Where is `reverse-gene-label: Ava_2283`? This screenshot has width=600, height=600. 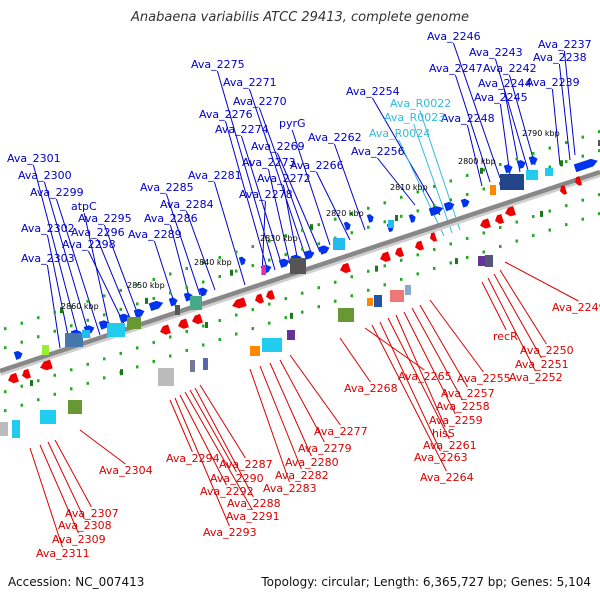 reverse-gene-label: Ava_2283 is located at coordinates (290, 488).